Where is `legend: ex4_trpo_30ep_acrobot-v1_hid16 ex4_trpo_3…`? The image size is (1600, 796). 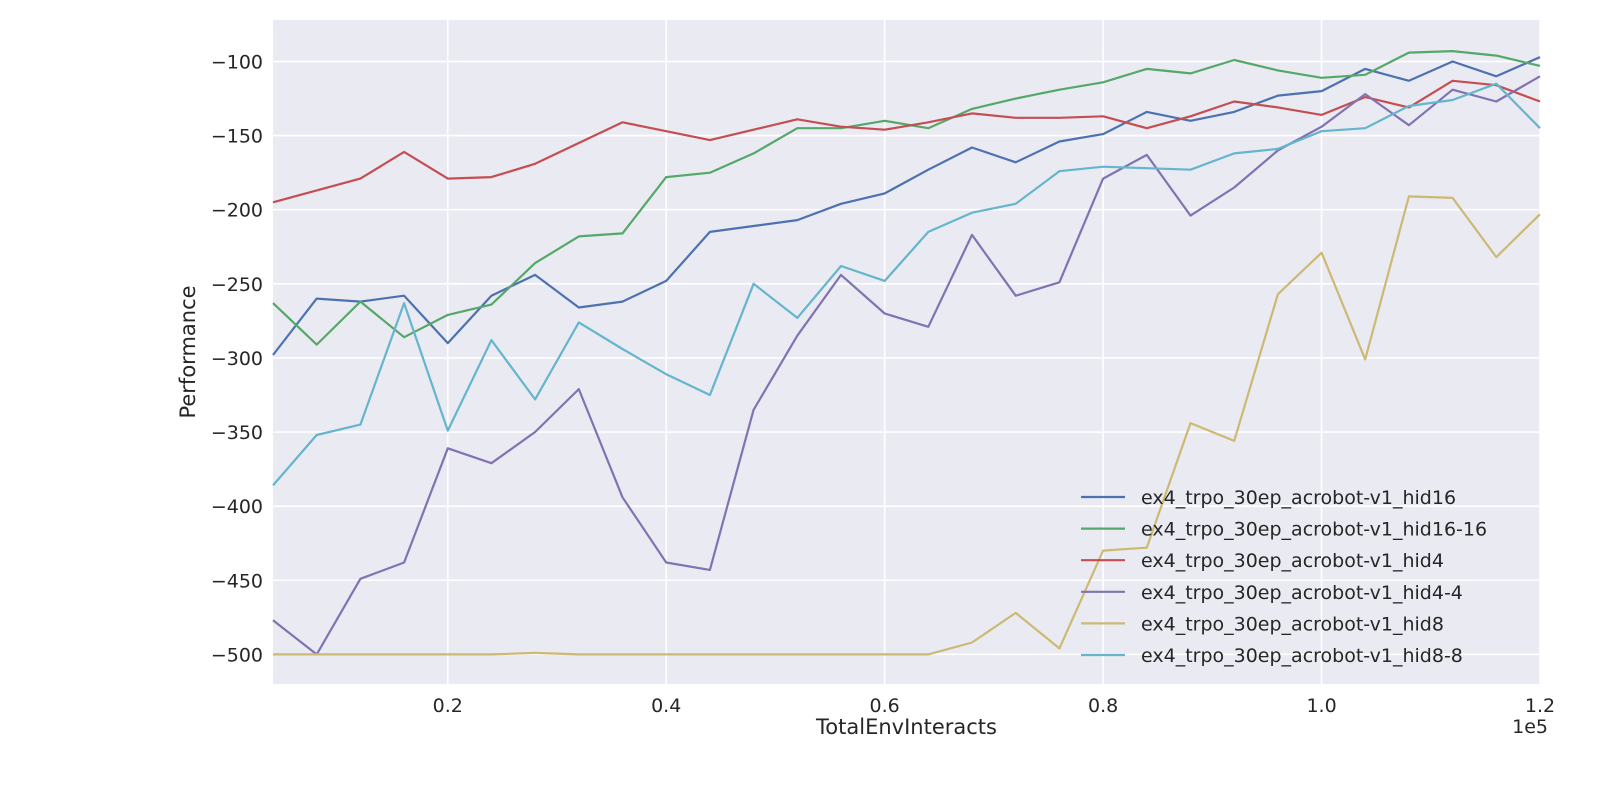
legend: ex4_trpo_30ep_acrobot-v1_hid16 ex4_trpo_3… is located at coordinates (1284, 577).